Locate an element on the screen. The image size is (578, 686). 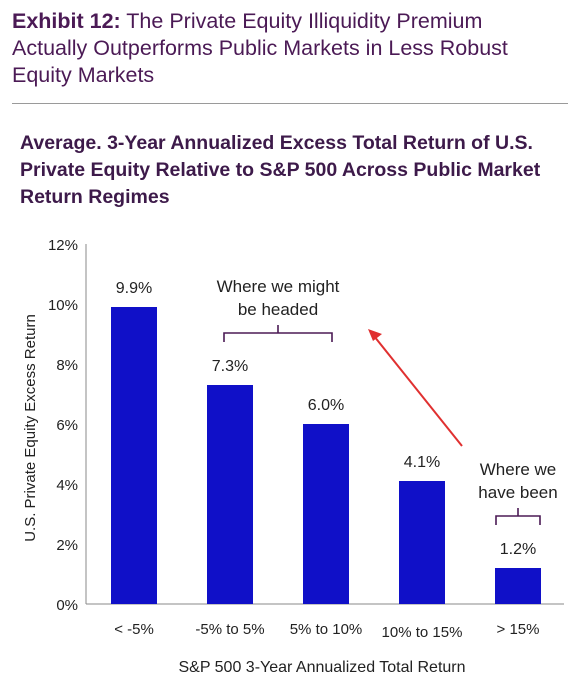
y-tick-label: 6% is located at coordinates (67, 425).